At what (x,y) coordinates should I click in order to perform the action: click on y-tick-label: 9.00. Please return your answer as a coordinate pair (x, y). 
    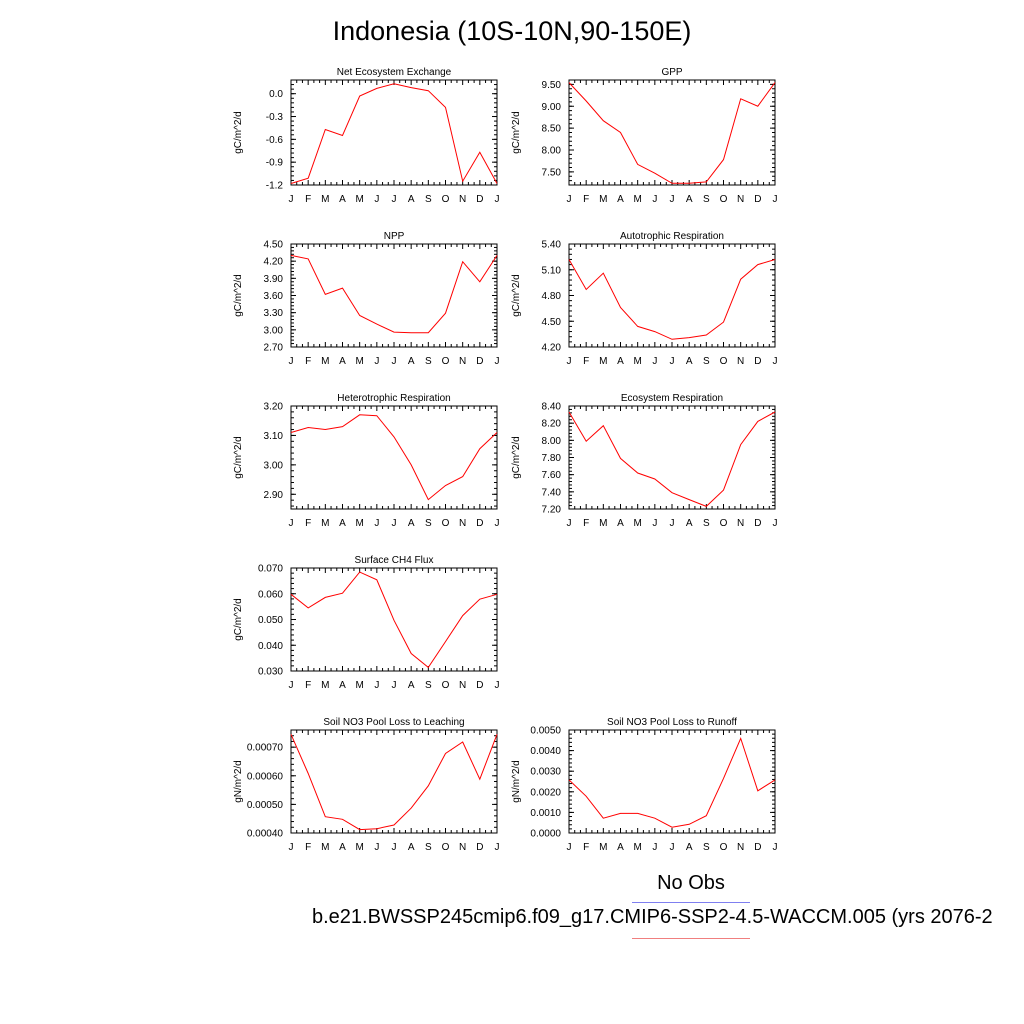
    Looking at the image, I should click on (552, 107).